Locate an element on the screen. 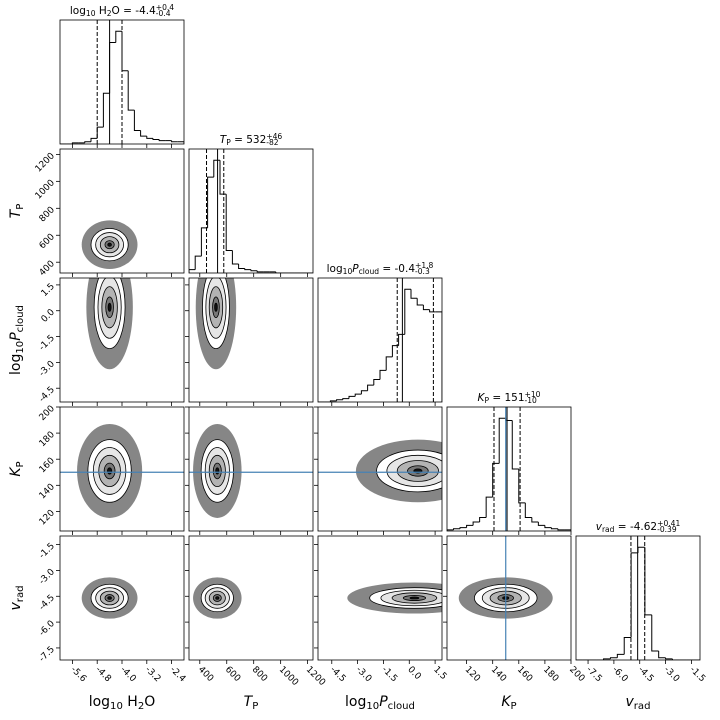 The height and width of the screenshot is (720, 720). x-tick-label: 800 is located at coordinates (259, 674).